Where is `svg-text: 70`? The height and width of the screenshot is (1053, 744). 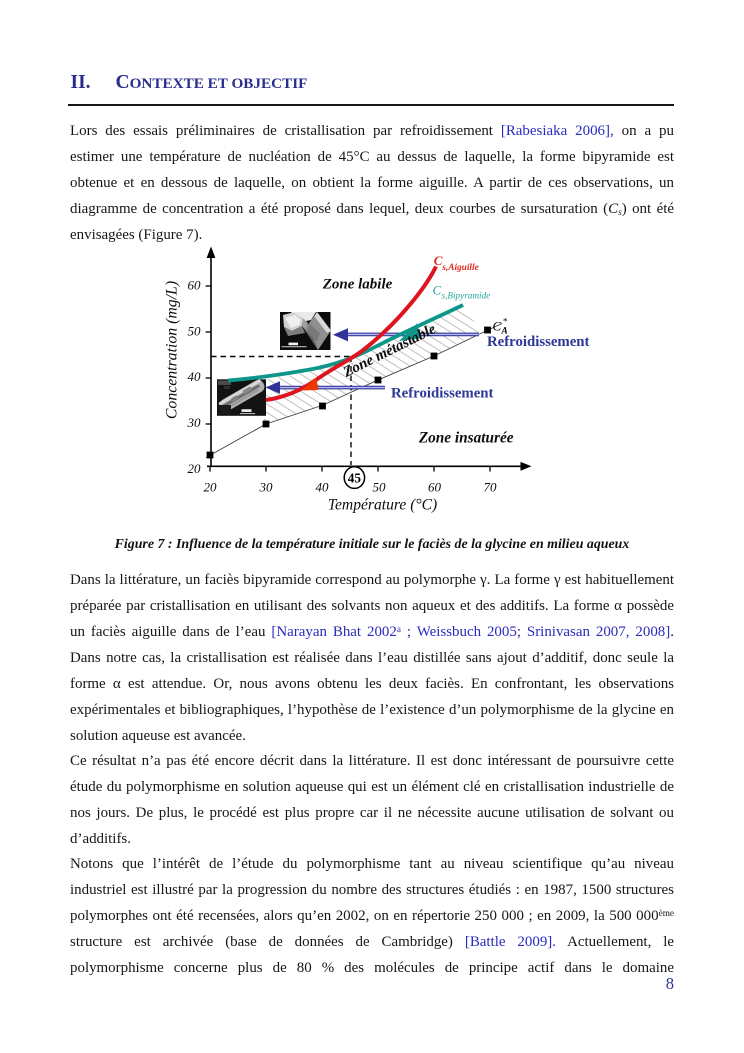
svg-text: 70 is located at coordinates (491, 487).